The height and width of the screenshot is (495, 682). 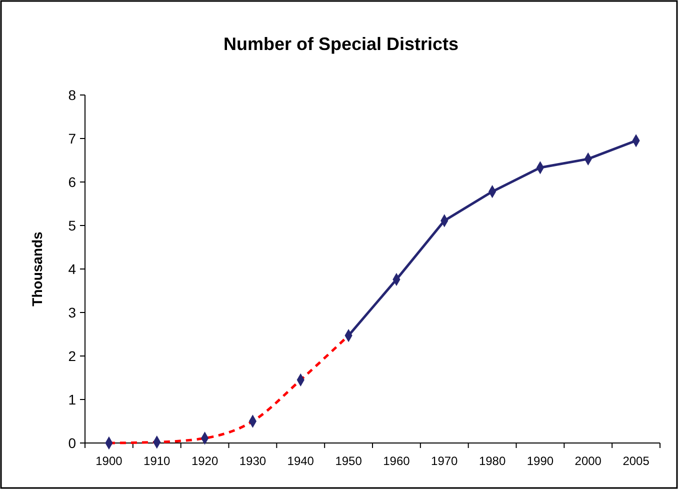 I want to click on x-tick-label: 1980, so click(x=492, y=461).